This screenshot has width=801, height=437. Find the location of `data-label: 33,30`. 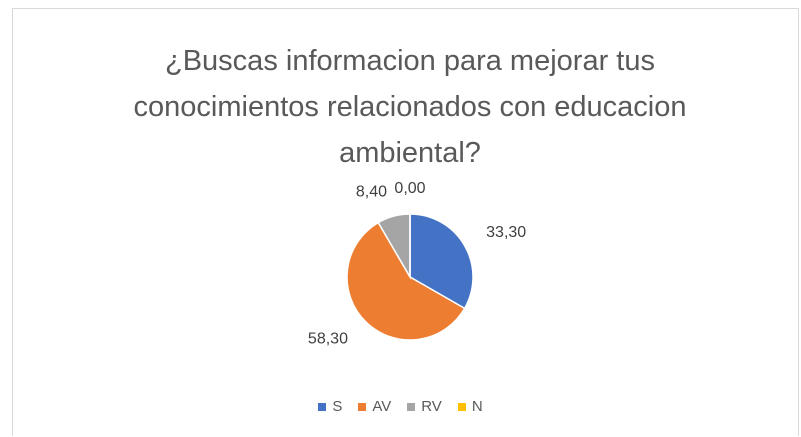

data-label: 33,30 is located at coordinates (506, 232).